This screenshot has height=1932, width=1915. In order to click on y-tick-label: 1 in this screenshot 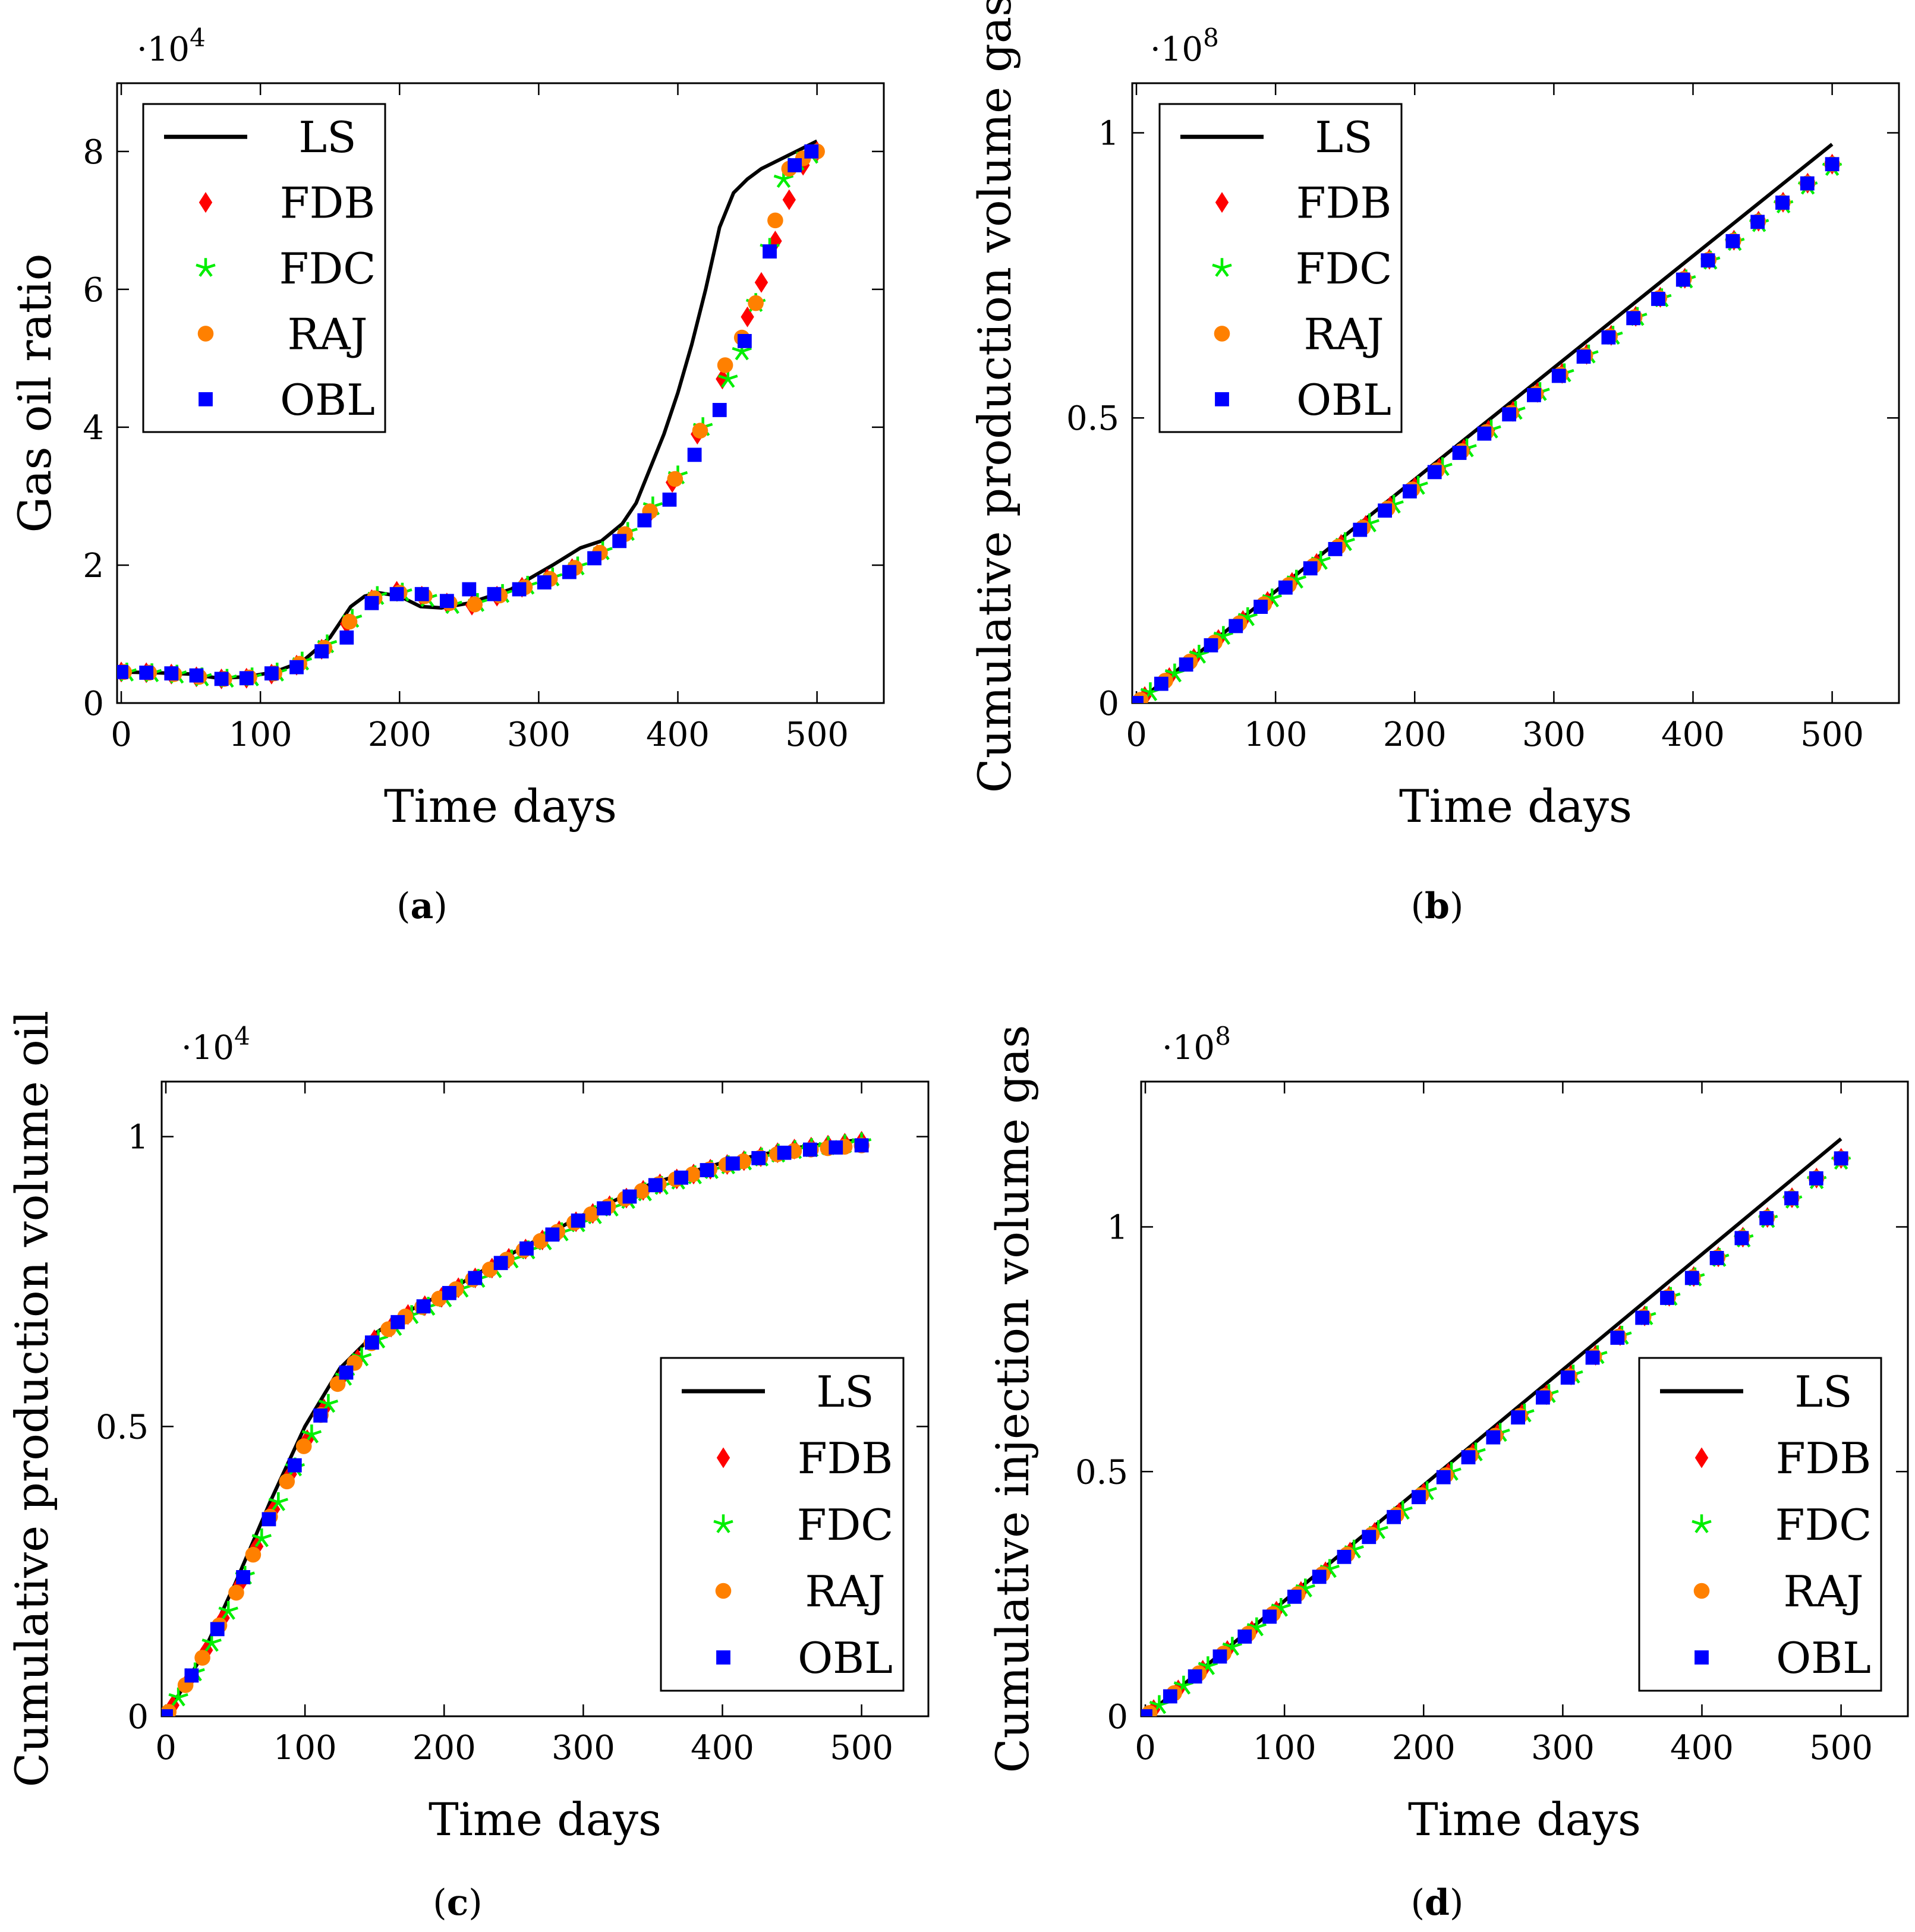, I will do `click(1108, 133)`.